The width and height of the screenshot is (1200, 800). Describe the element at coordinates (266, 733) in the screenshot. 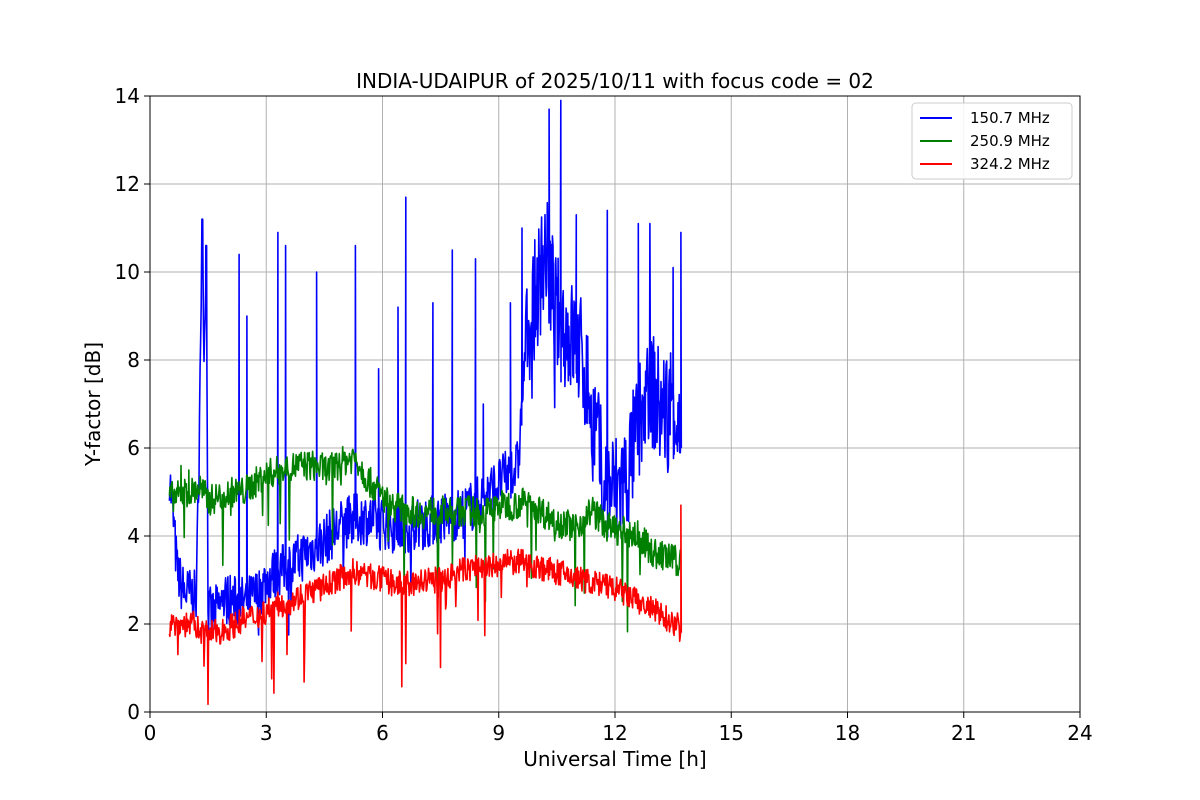

I see `x-tick-label: 3` at that location.